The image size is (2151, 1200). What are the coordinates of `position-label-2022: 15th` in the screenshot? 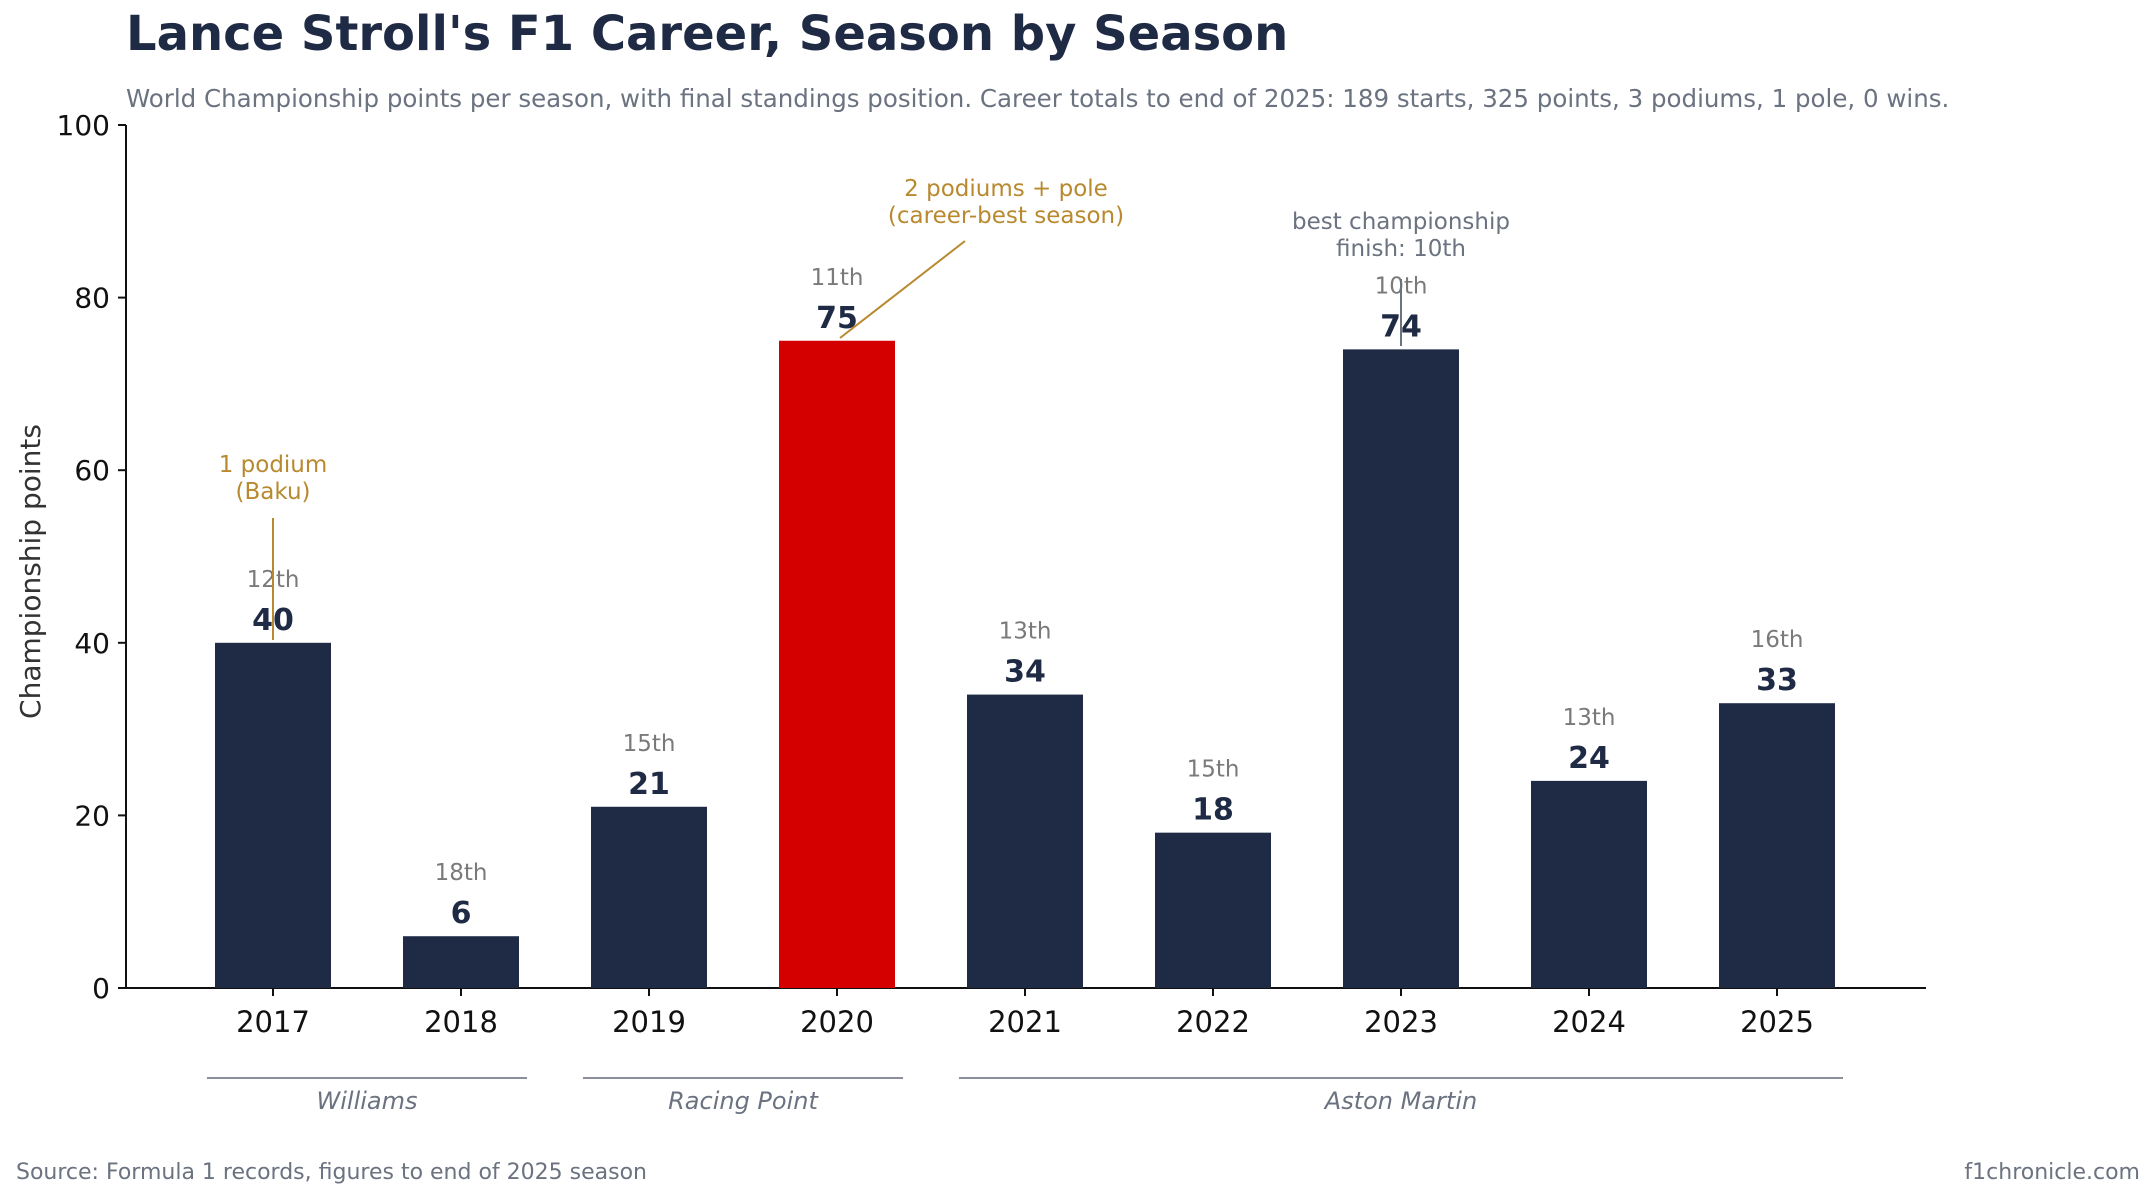 It's located at (1213, 770).